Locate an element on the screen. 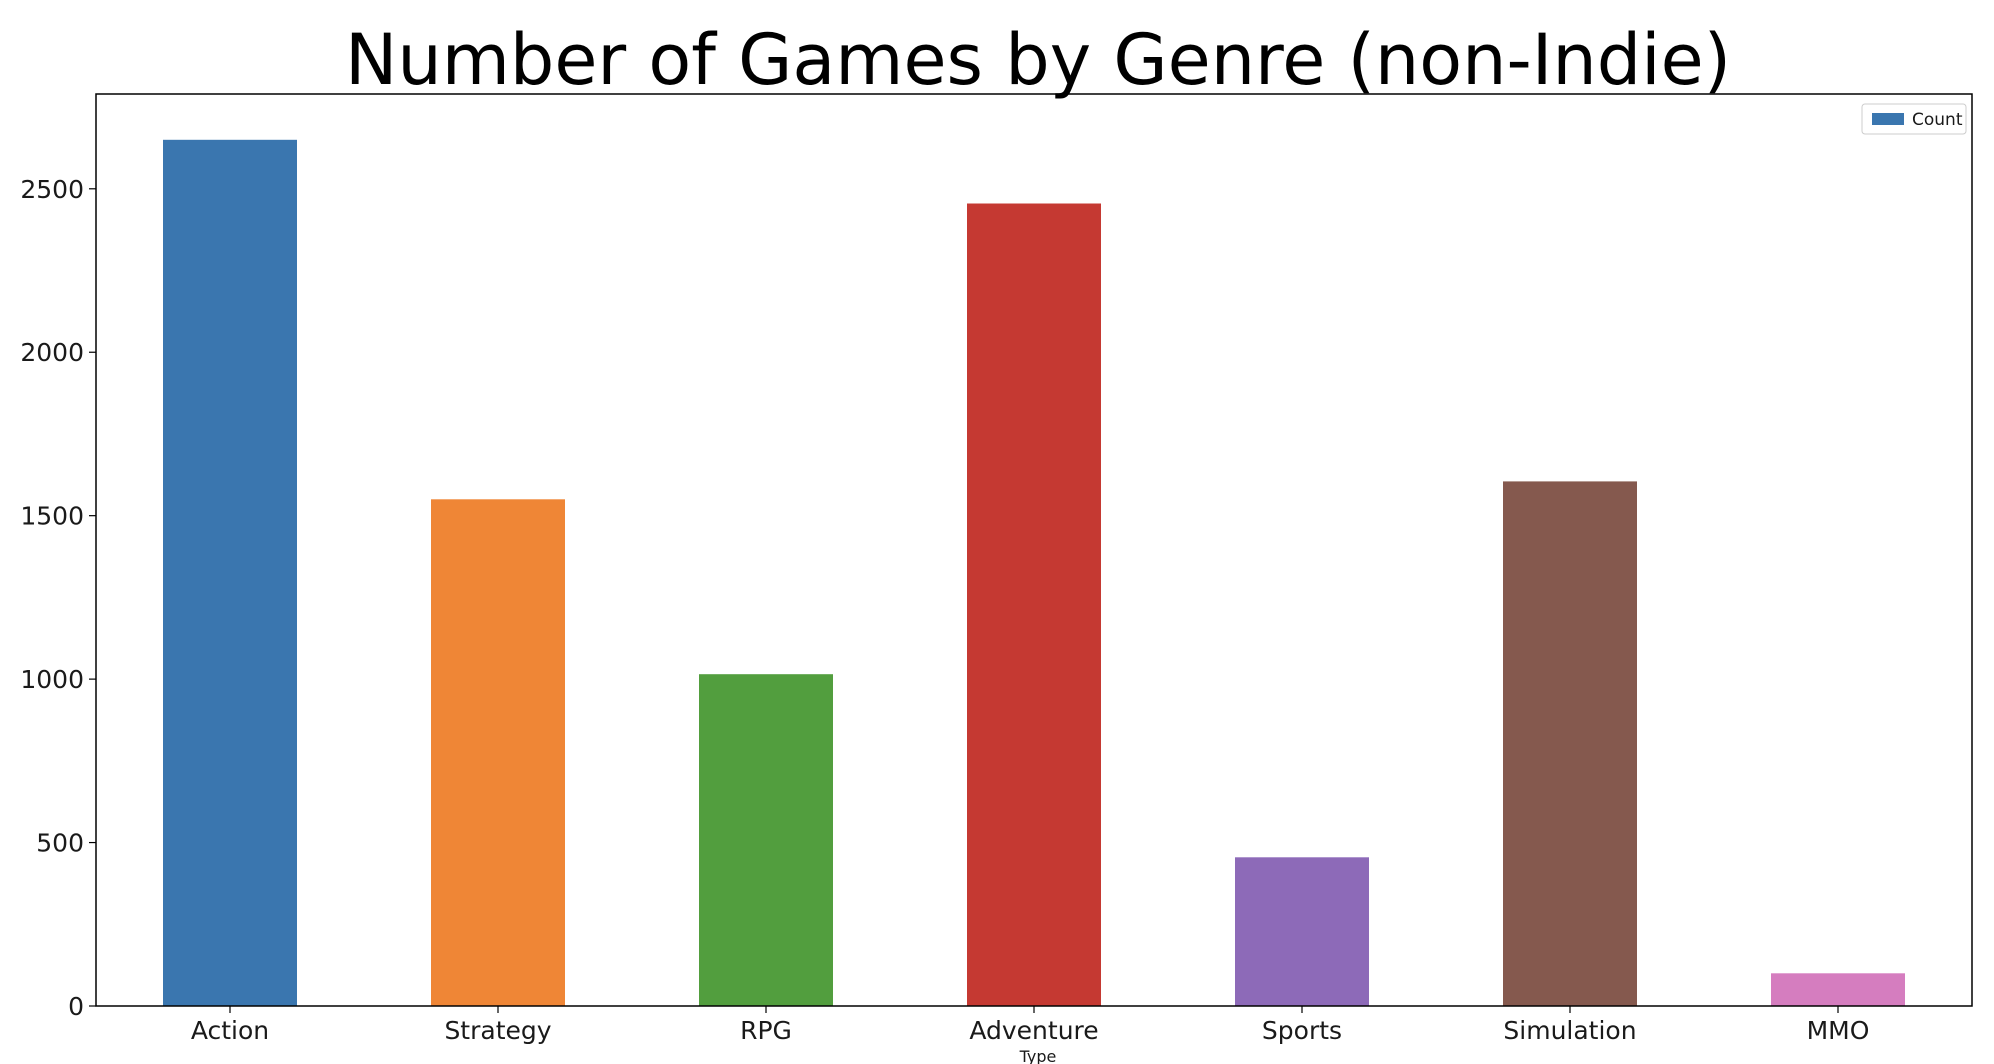  chart-title: Number of Games by Genre (non-Indie) is located at coordinates (1038, 60).